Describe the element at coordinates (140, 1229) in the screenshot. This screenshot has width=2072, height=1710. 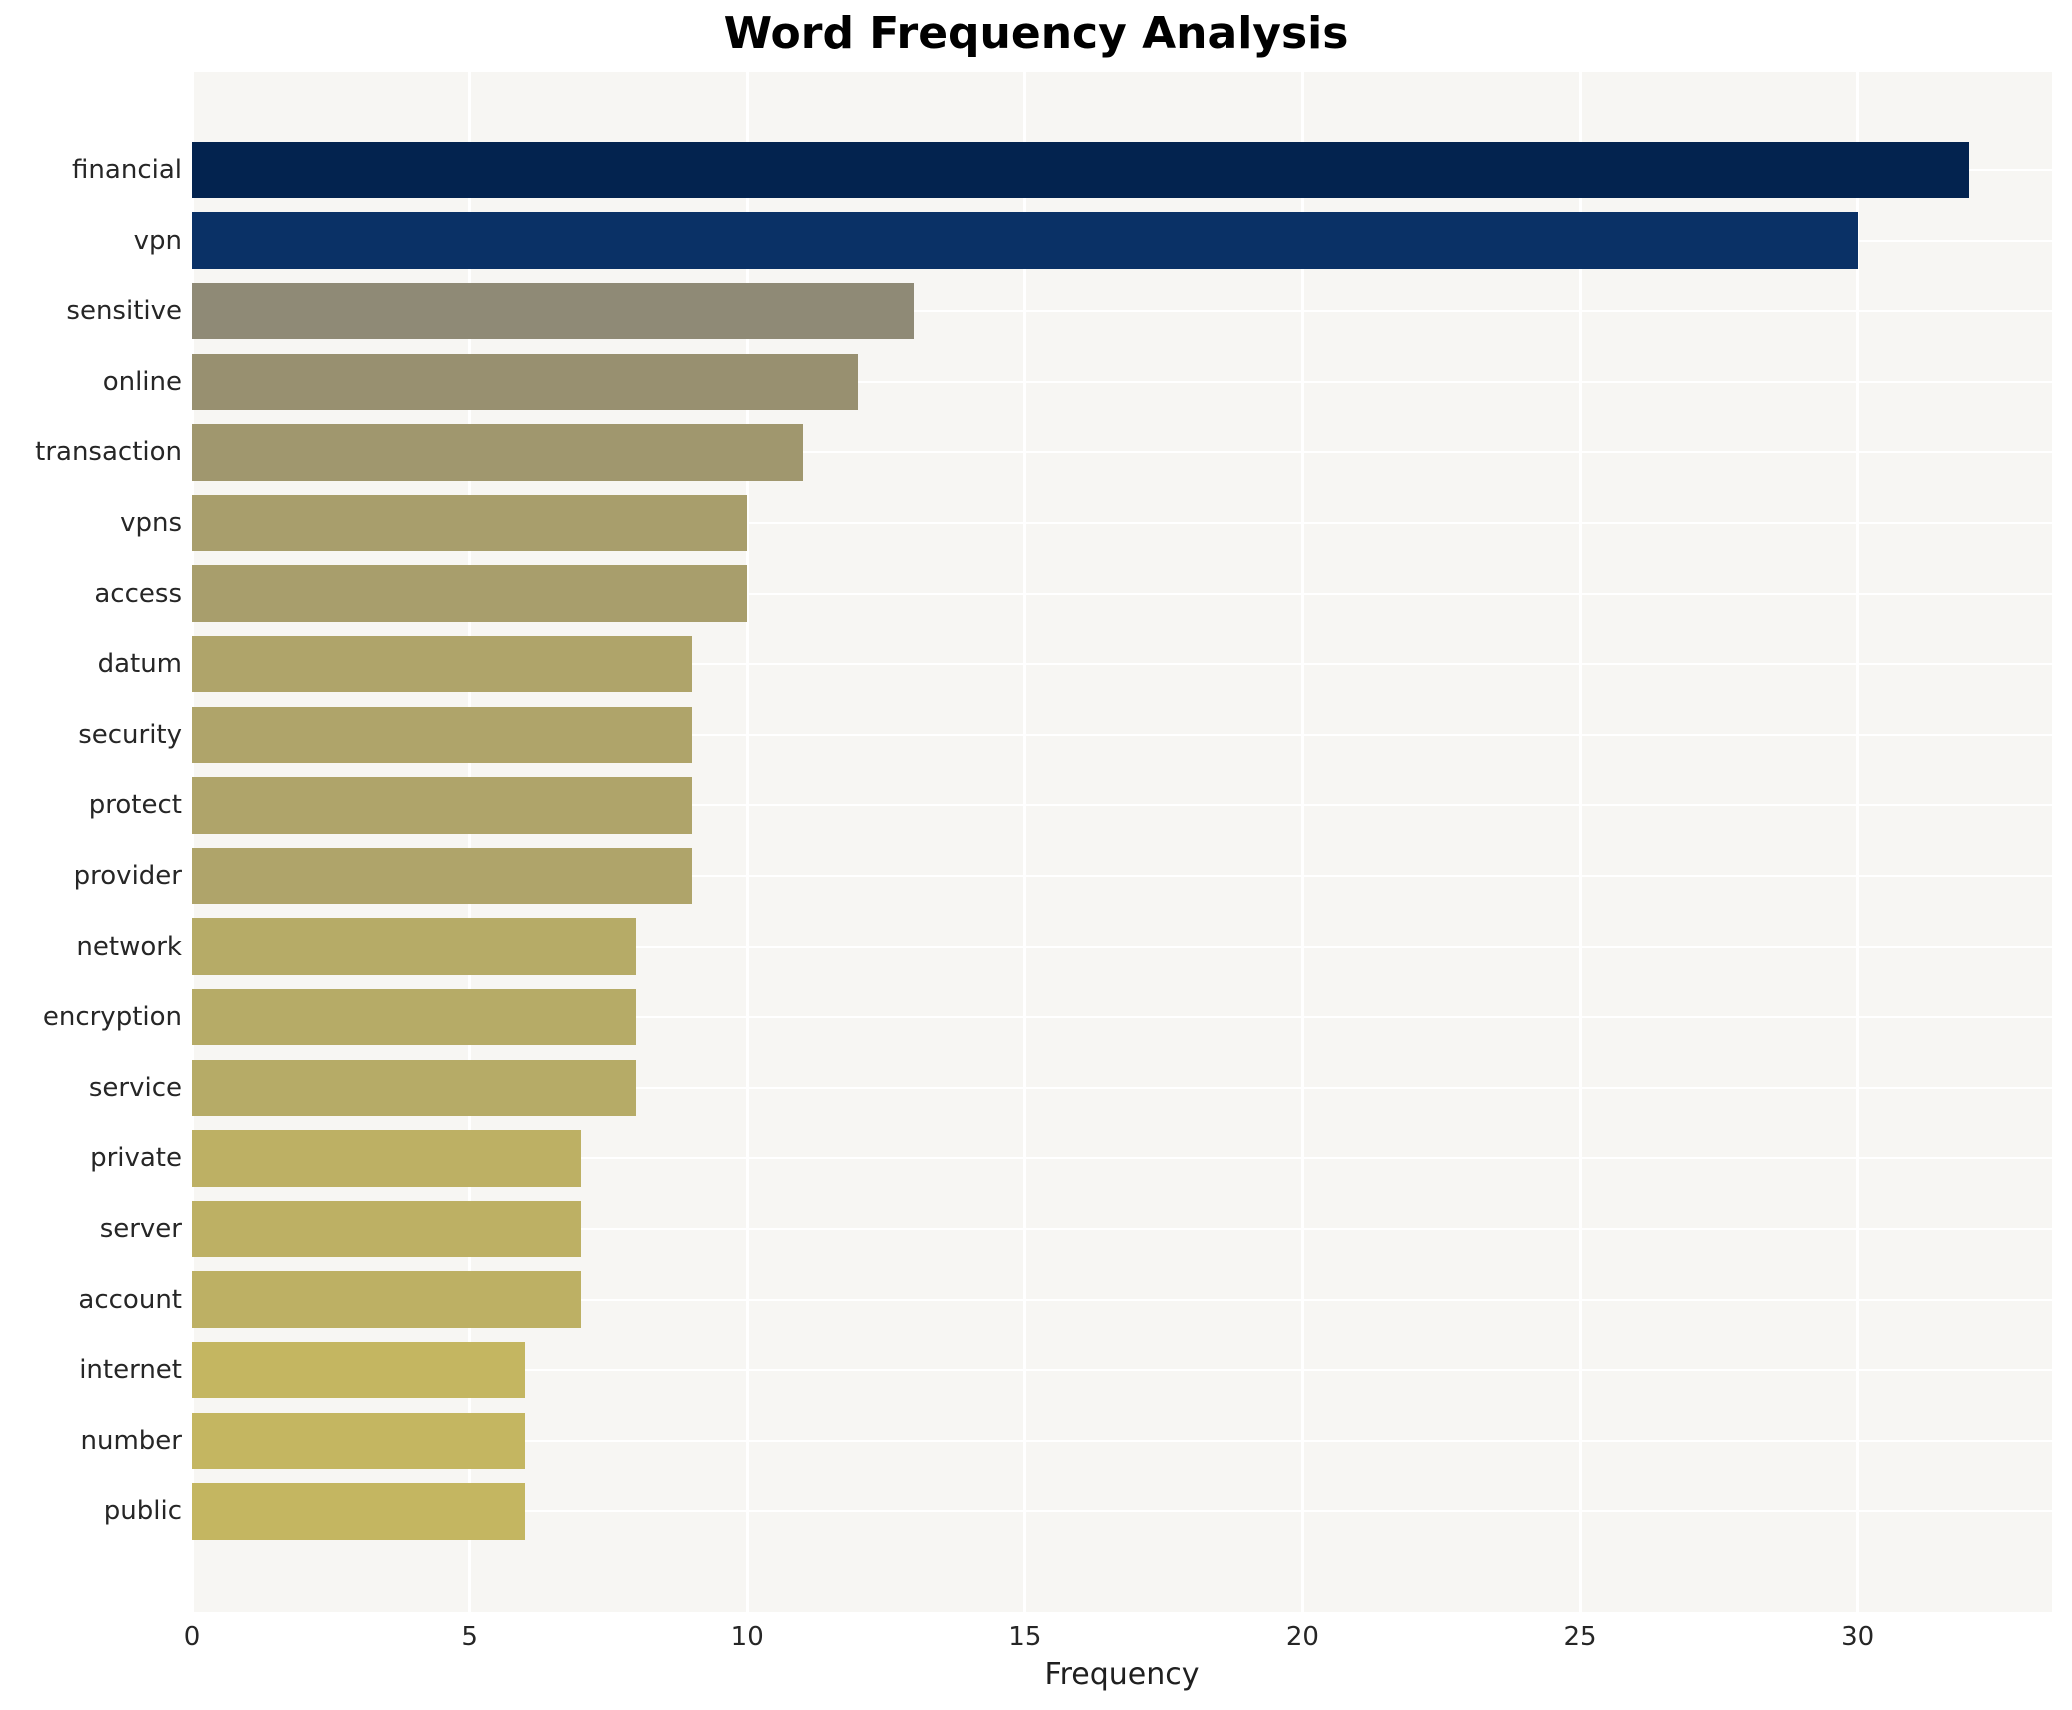
I see `category-label-server: server` at that location.